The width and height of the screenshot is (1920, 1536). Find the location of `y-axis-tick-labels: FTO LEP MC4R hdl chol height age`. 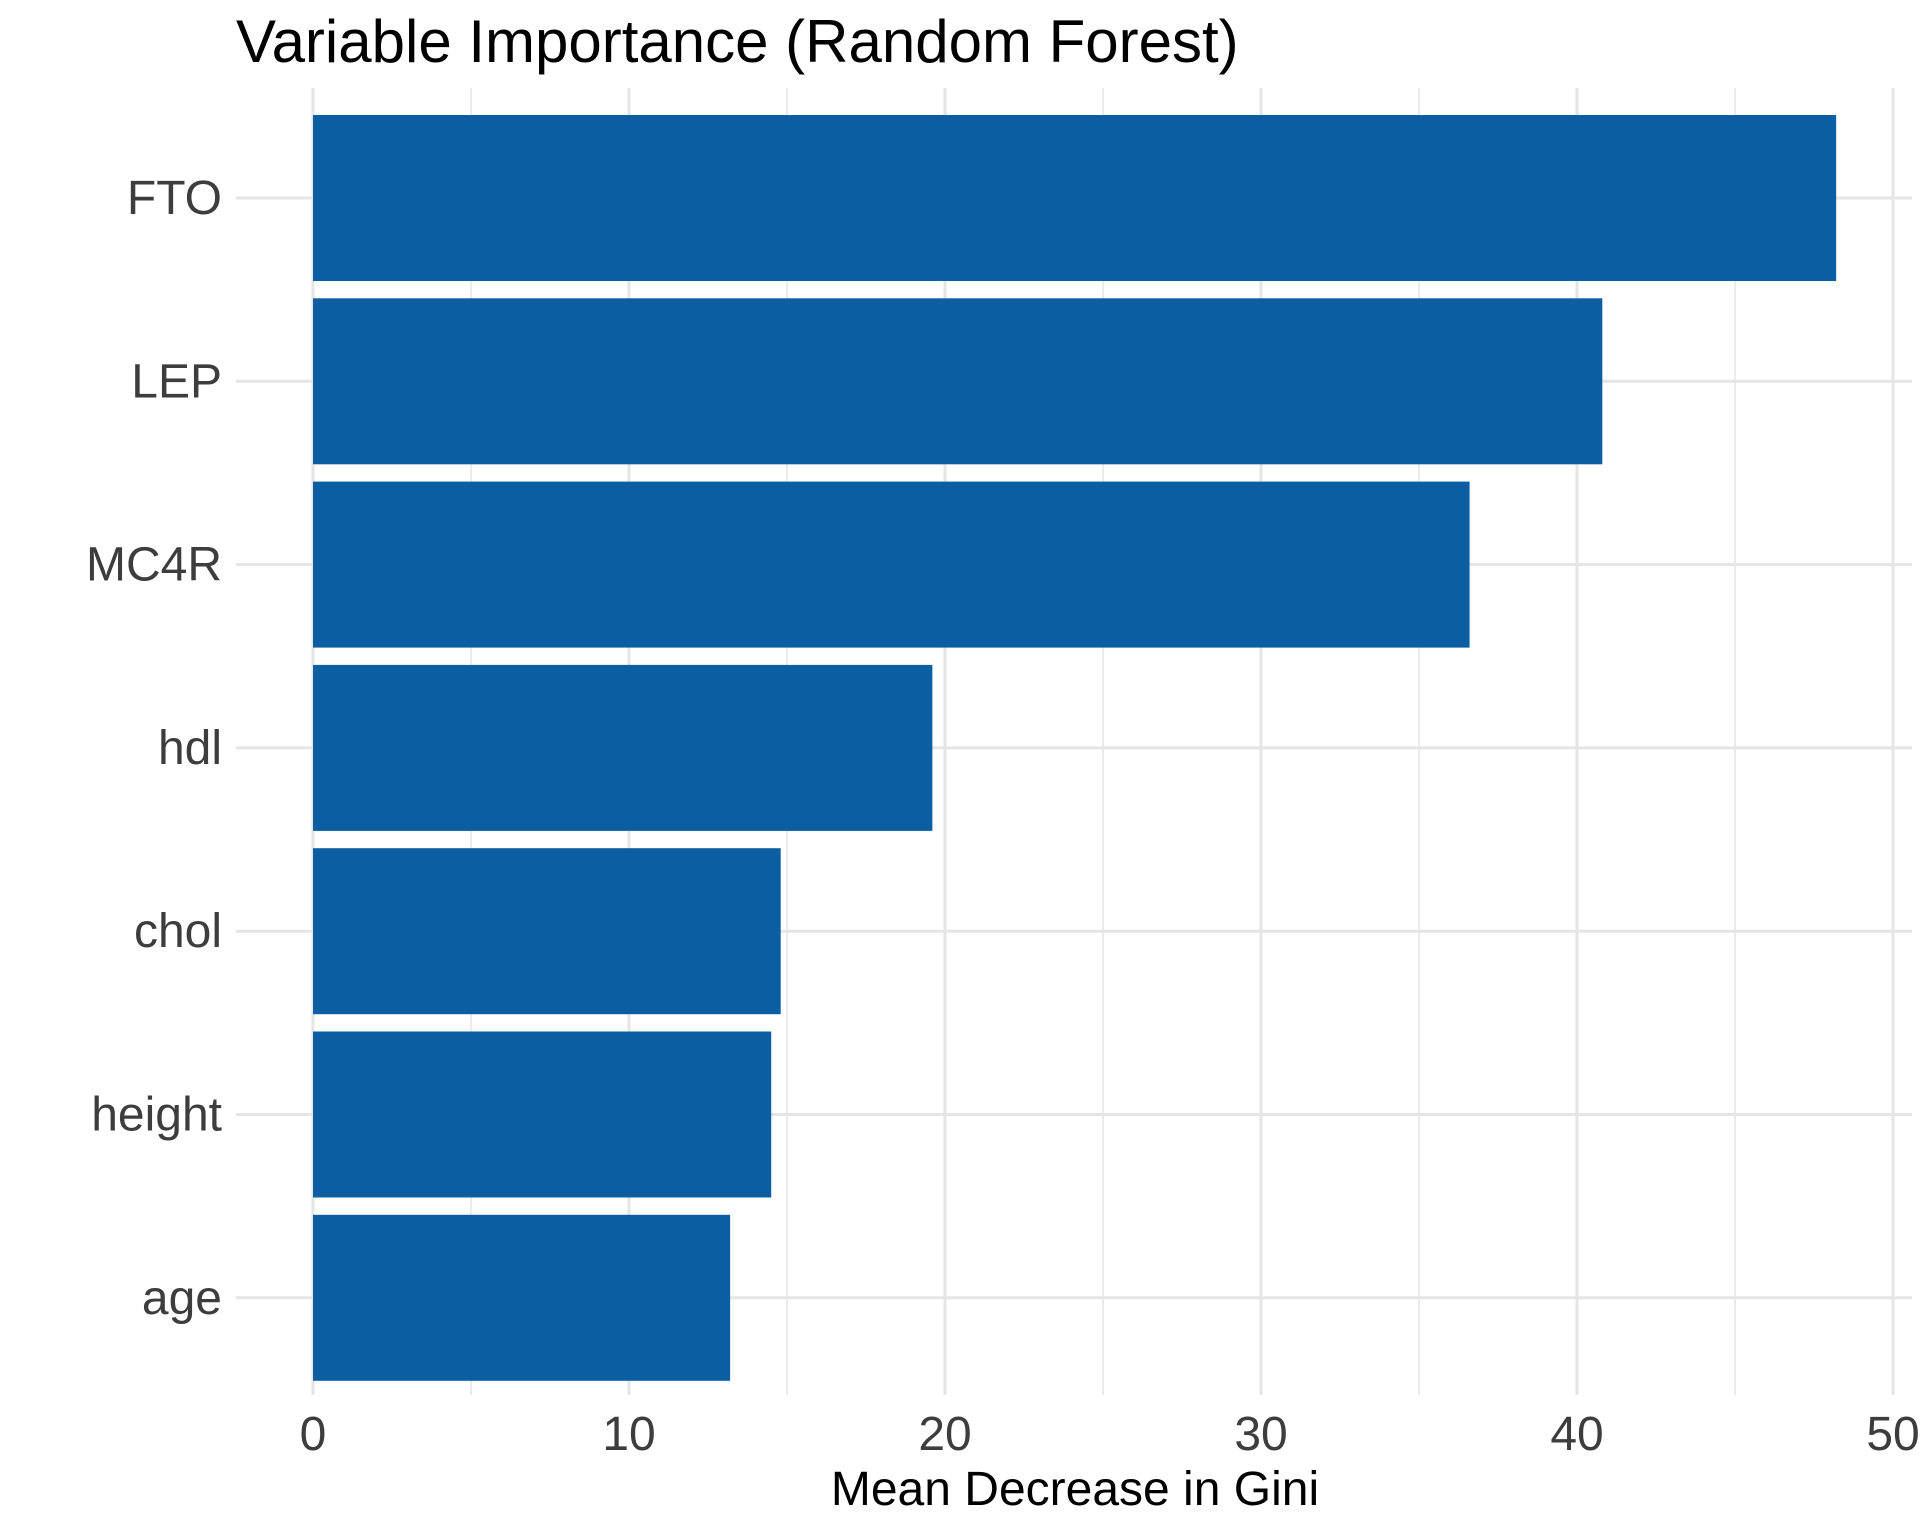

y-axis-tick-labels: FTO LEP MC4R hdl chol height age is located at coordinates (154, 748).